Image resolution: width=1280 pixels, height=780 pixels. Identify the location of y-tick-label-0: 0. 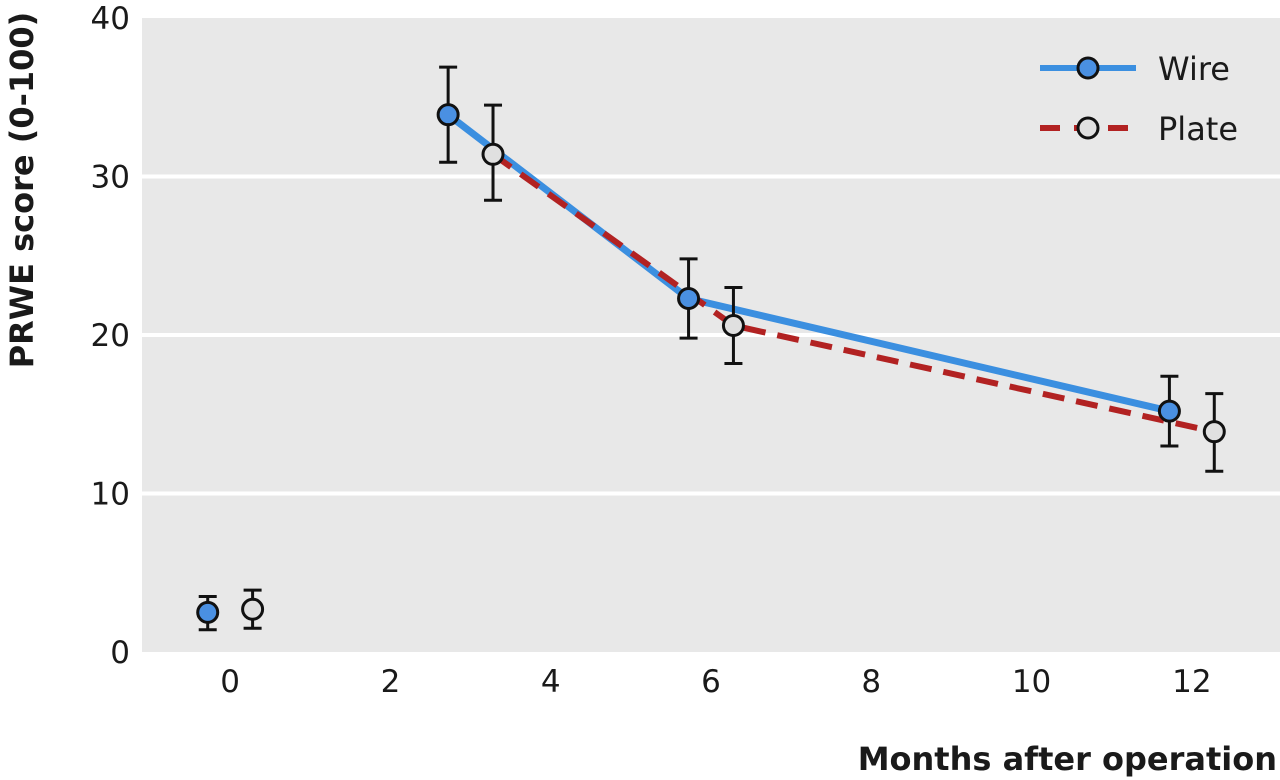
(120, 653).